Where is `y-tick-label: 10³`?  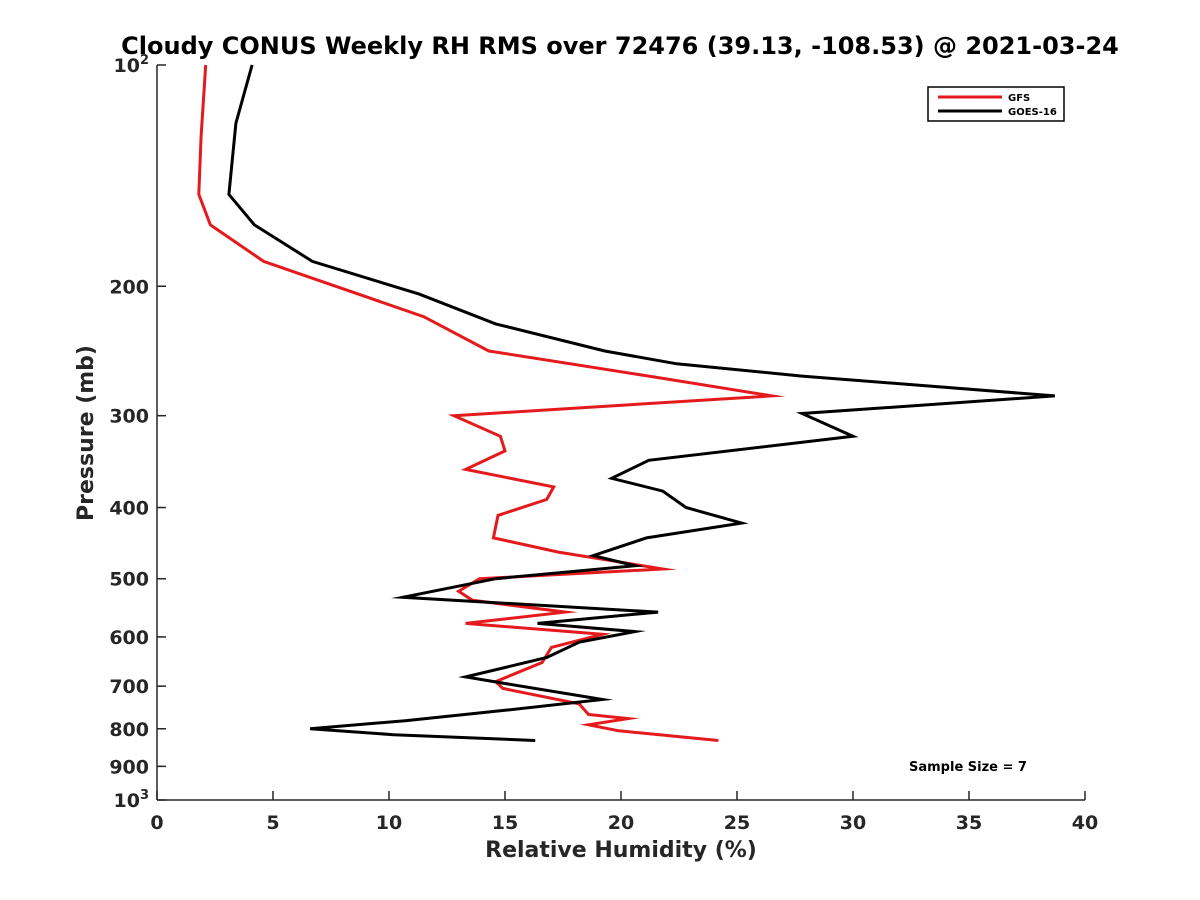 y-tick-label: 10³ is located at coordinates (132, 800).